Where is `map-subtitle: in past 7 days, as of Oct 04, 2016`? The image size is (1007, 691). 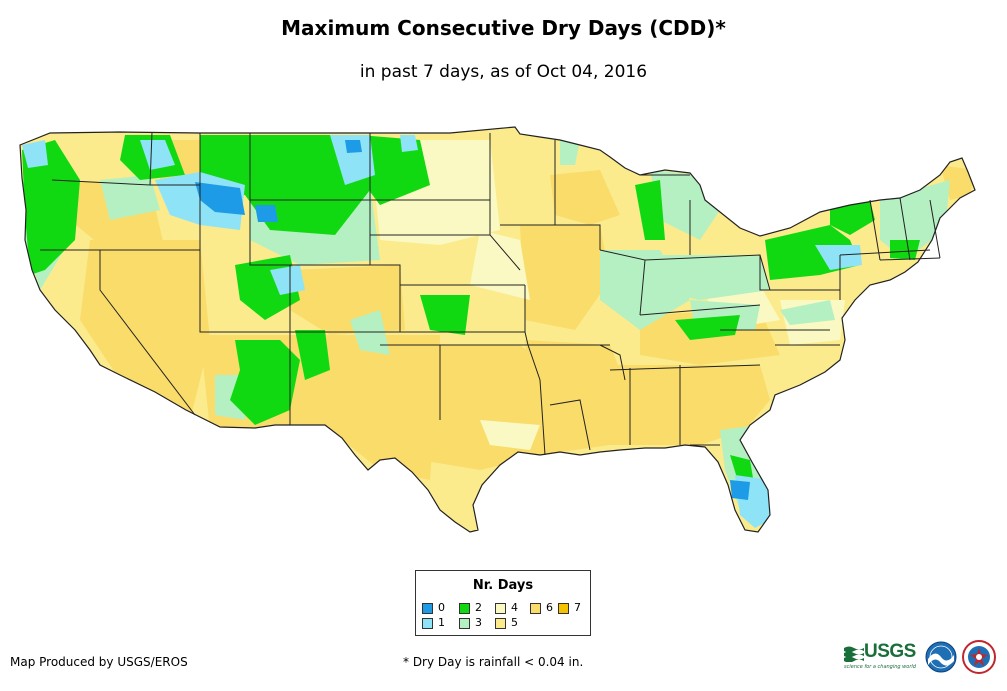
map-subtitle: in past 7 days, as of Oct 04, 2016 is located at coordinates (503, 72).